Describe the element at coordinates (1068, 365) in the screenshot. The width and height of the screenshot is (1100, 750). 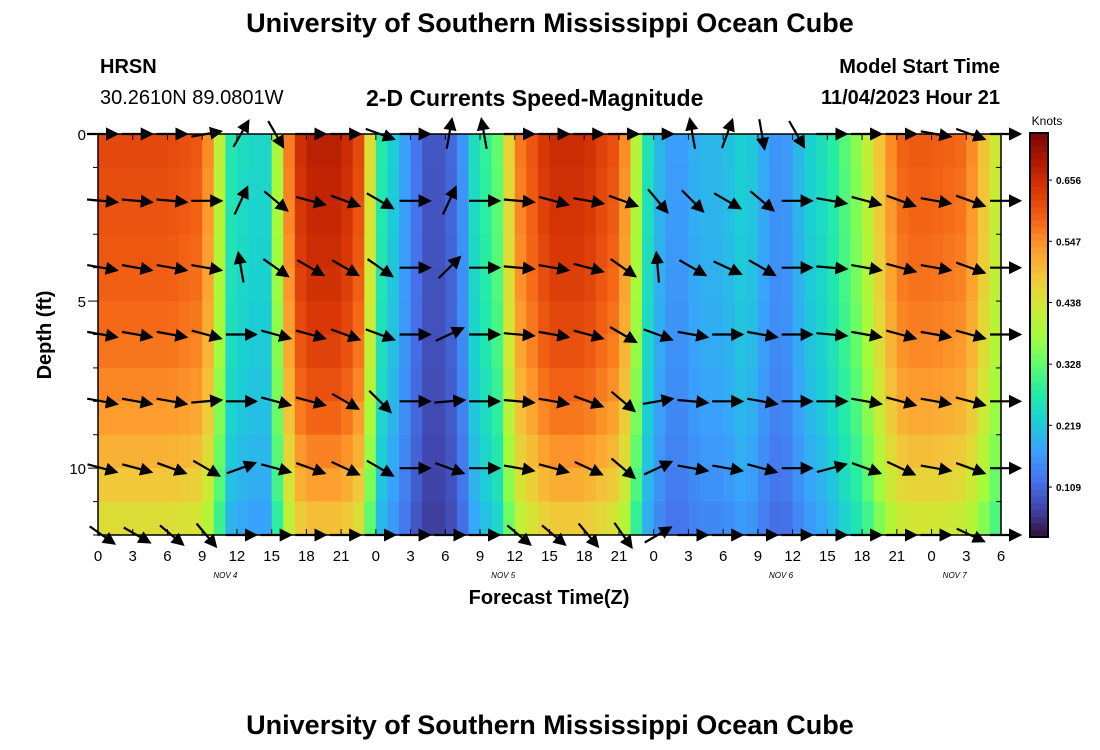
I see `colorbar-tick-label: 0.328` at that location.